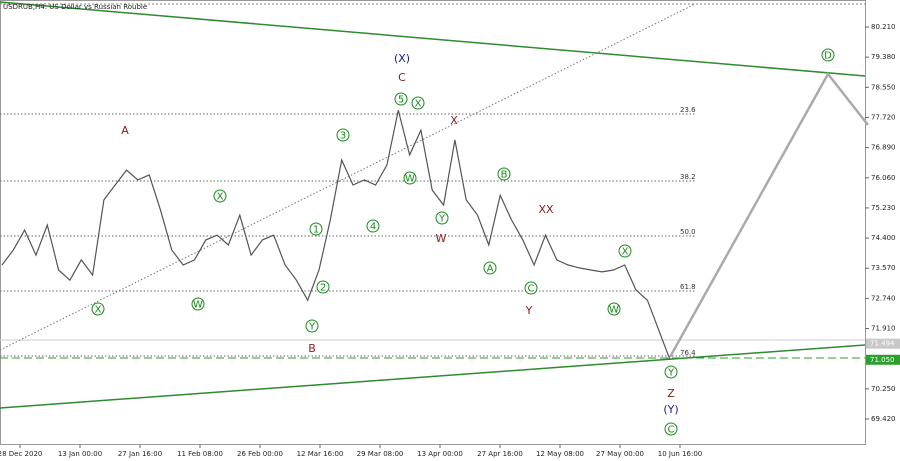 The width and height of the screenshot is (900, 461). Describe the element at coordinates (620, 454) in the screenshot. I see `x-tick-label: 27 May 00:00` at that location.